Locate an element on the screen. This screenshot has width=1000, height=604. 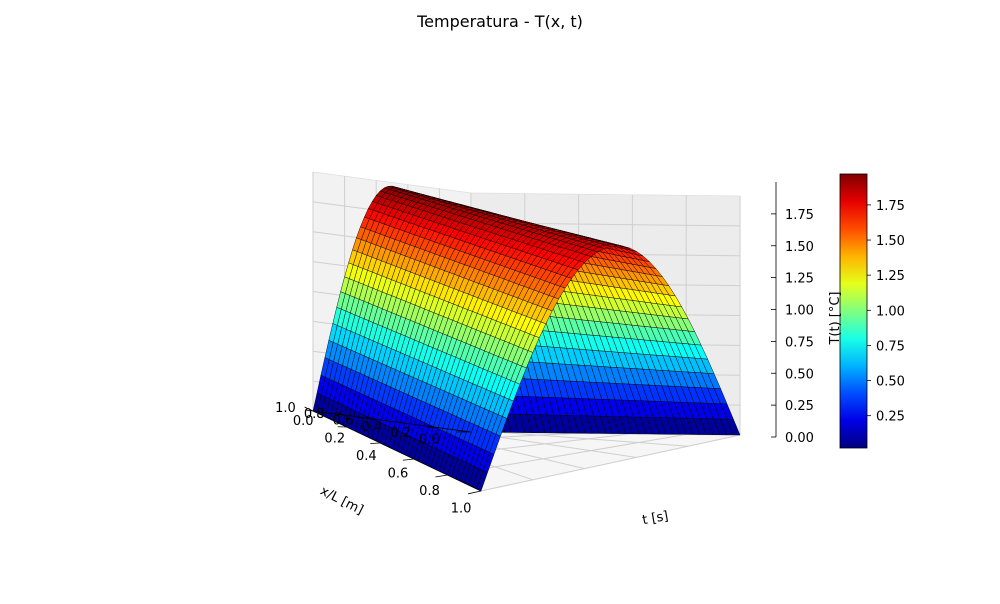
colorbar-tick-label: 1.00 is located at coordinates (890, 311).